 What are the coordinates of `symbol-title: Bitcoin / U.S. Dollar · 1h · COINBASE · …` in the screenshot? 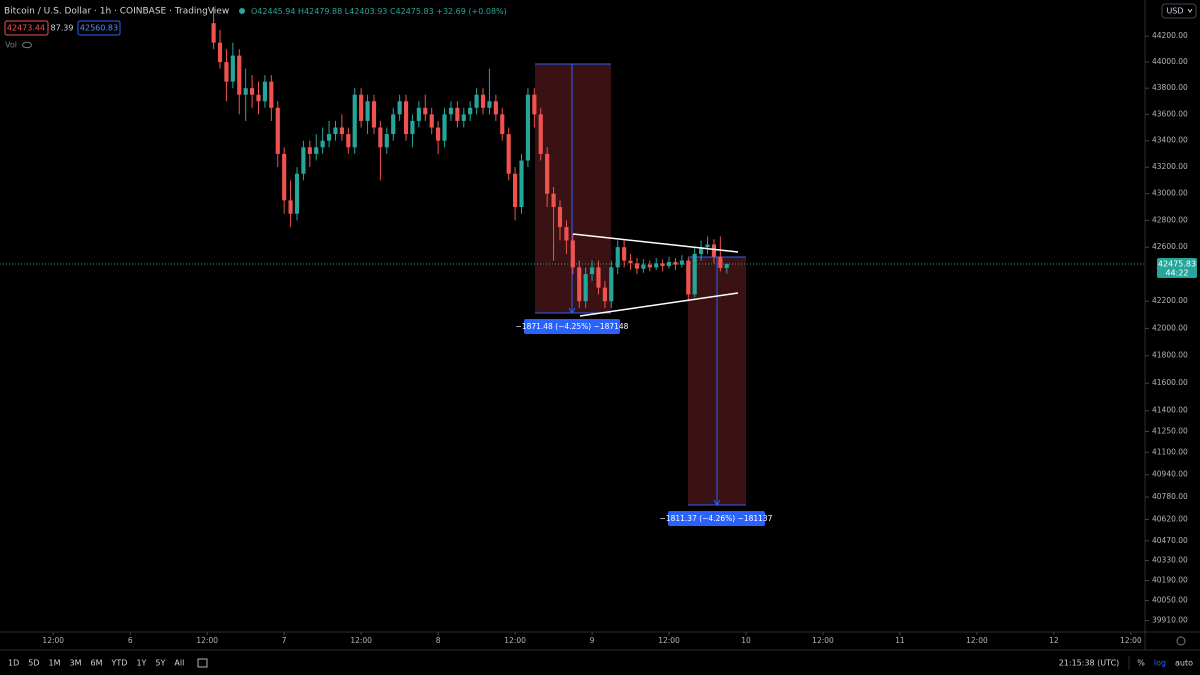 It's located at (116, 12).